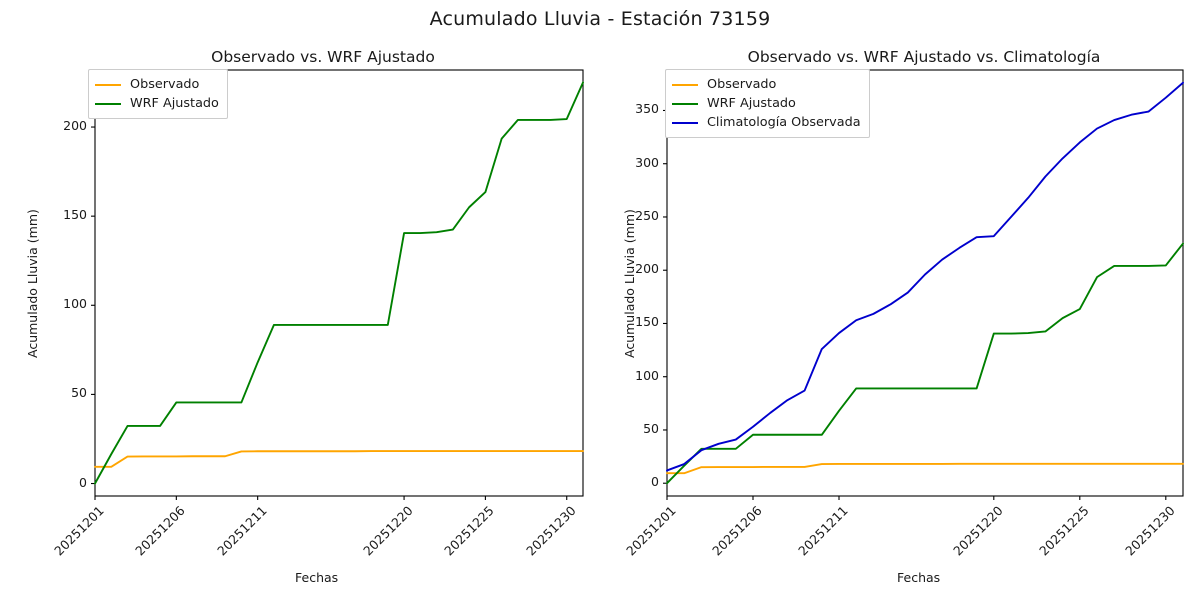 The image size is (1200, 600). I want to click on left-subplot-title: Observado vs. WRF Ajustado, so click(323, 57).